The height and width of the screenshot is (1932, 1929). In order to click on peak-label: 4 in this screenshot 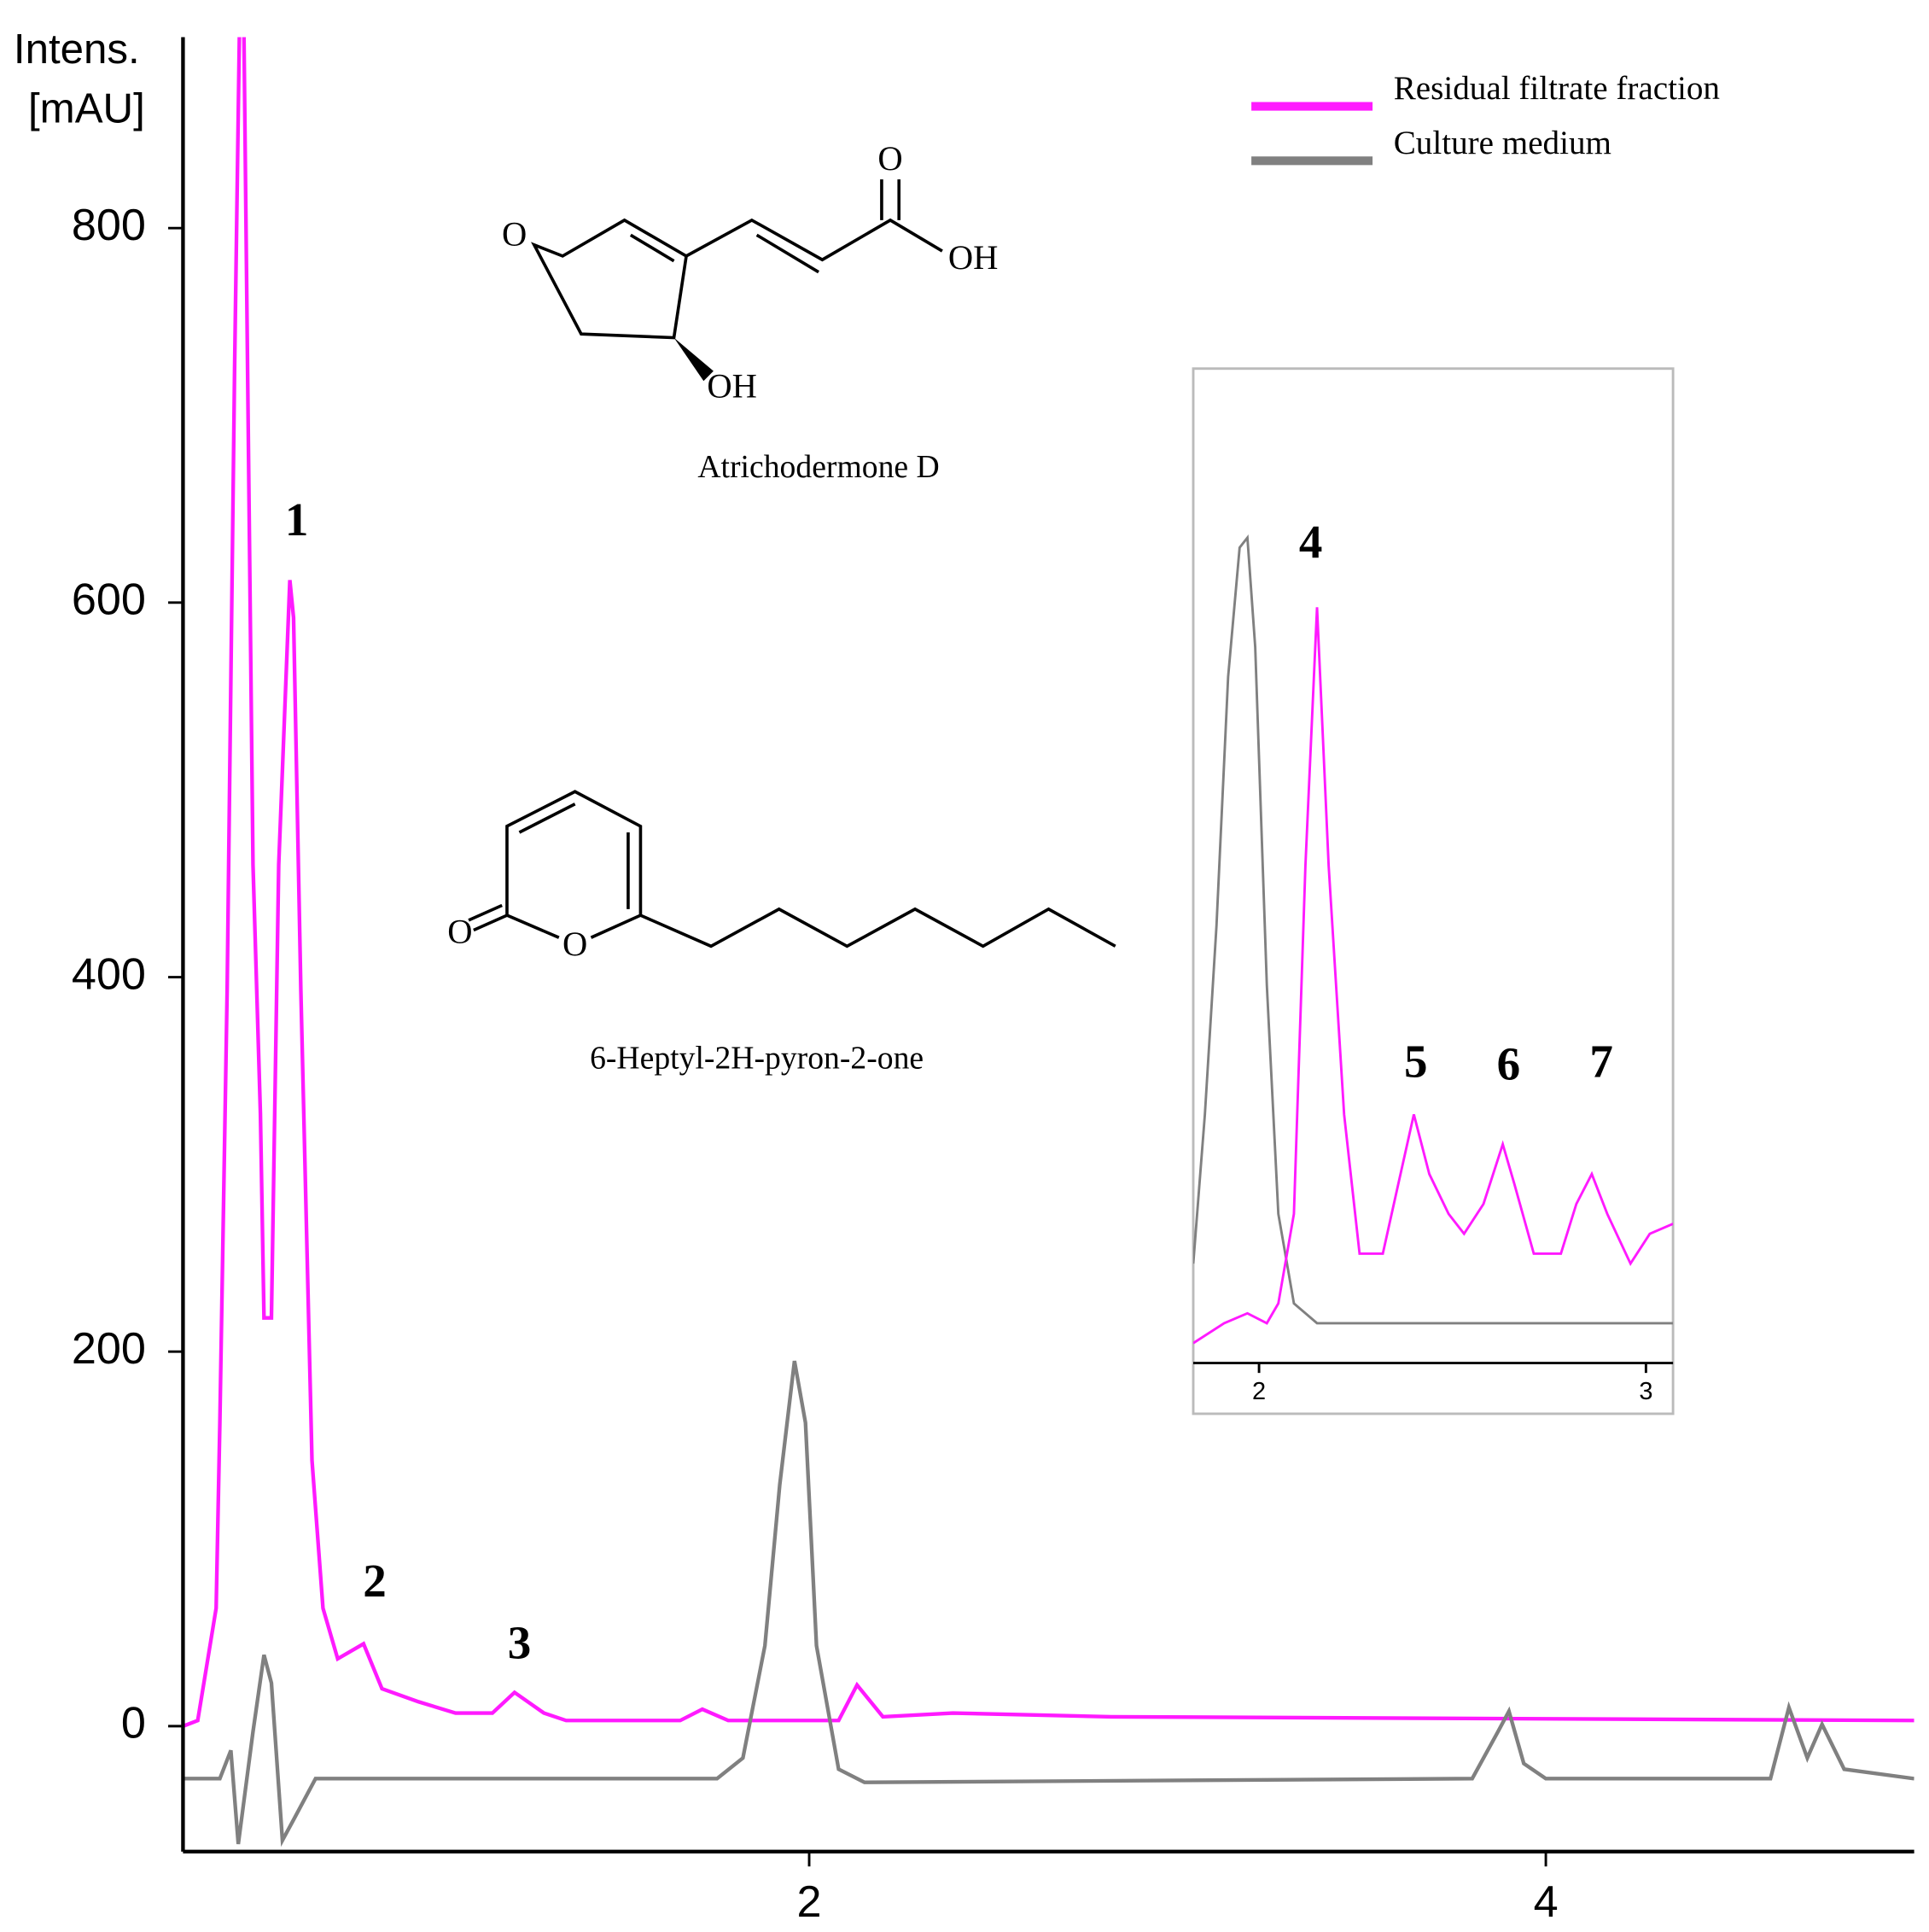, I will do `click(1311, 542)`.